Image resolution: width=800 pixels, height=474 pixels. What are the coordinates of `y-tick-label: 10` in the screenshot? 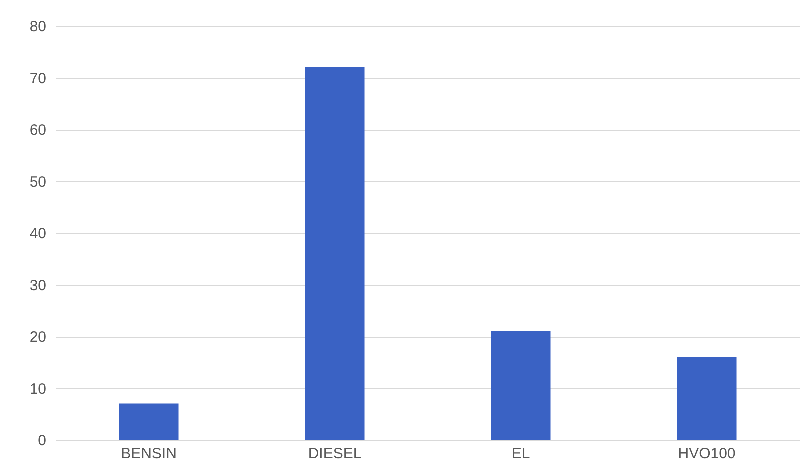 It's located at (38, 389).